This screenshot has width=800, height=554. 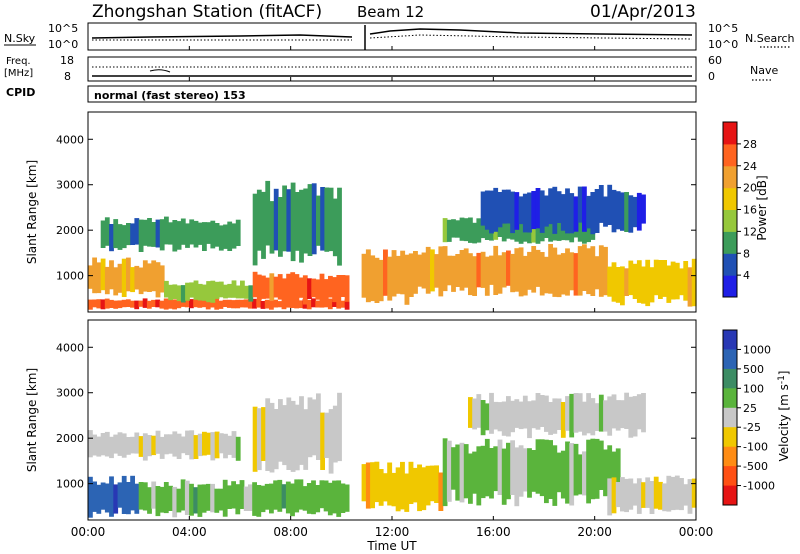 I want to click on colorbar-tick-label: -500, so click(x=755, y=466).